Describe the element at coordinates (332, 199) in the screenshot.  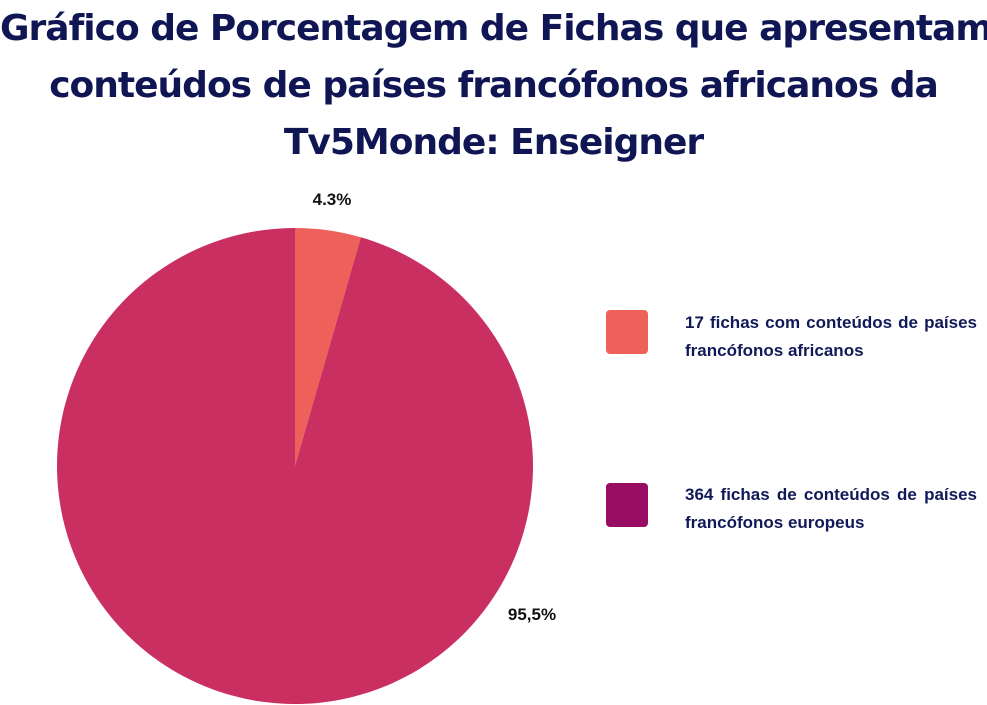
I see `slice-label-africanos: 4.3%` at that location.